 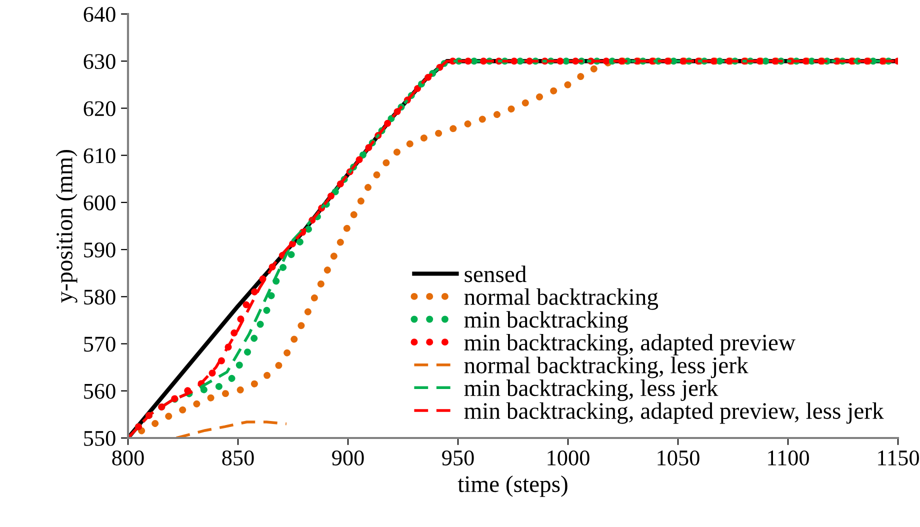 I want to click on y-tick-label: 640, so click(x=100, y=14).